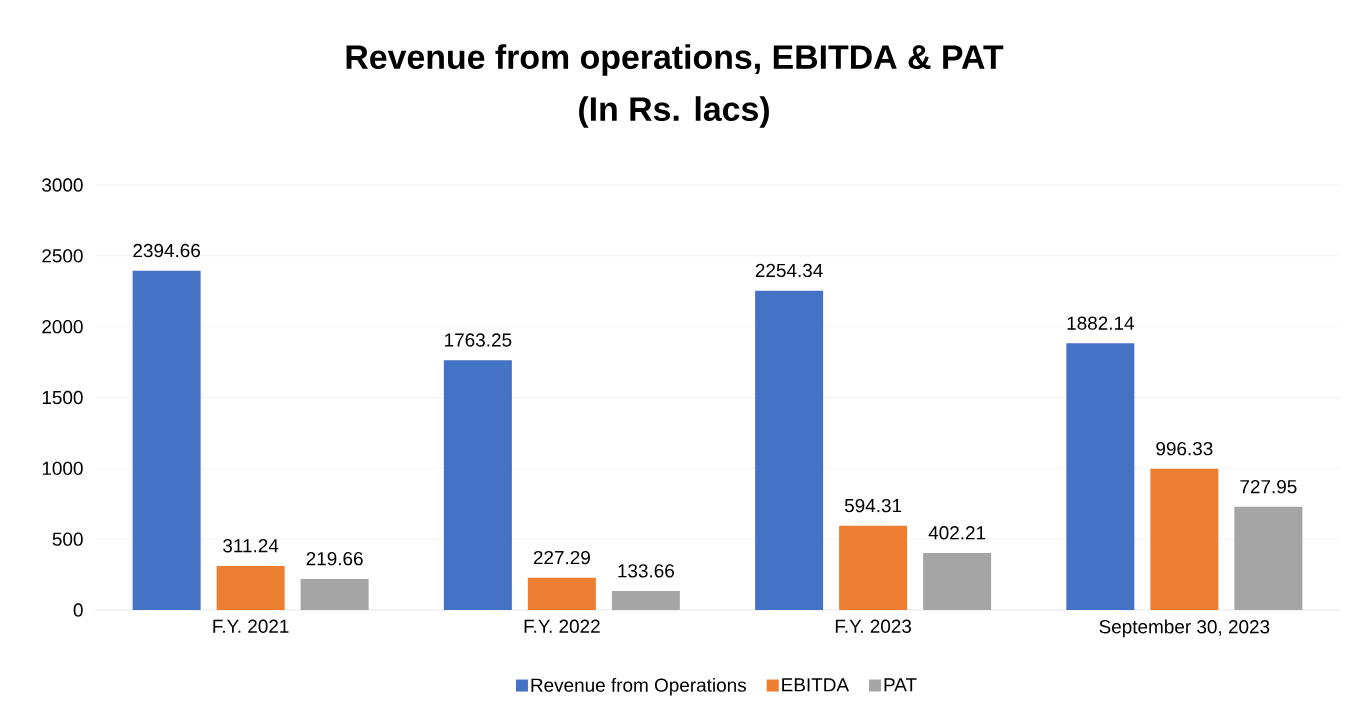 Image resolution: width=1349 pixels, height=720 pixels. I want to click on legend-label: EBITDA, so click(815, 685).